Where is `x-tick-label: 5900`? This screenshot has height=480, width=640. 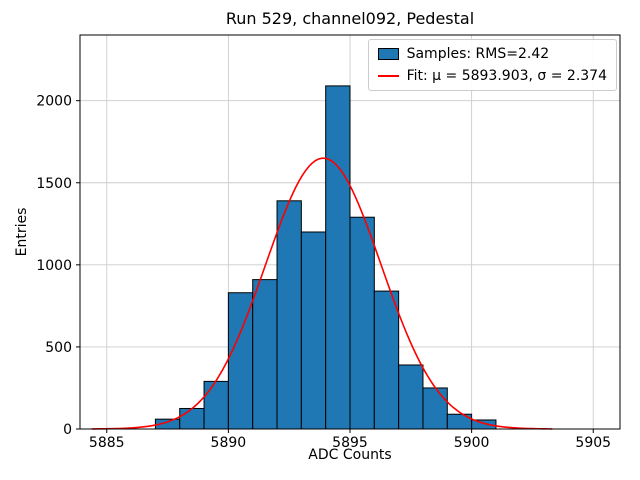 x-tick-label: 5900 is located at coordinates (472, 443).